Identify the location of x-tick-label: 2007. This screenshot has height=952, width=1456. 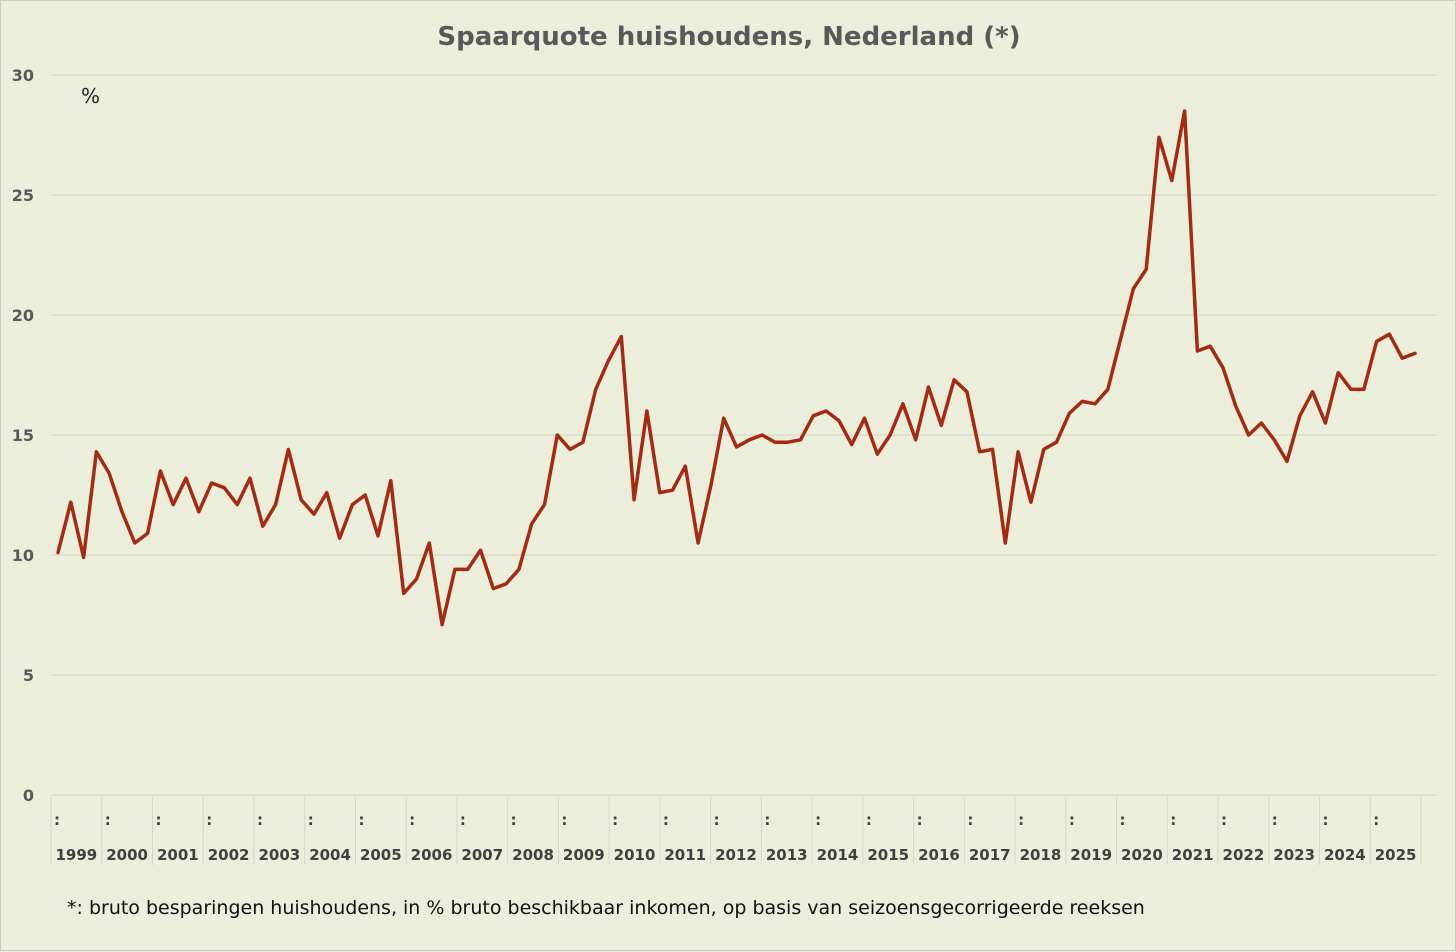
(482, 855).